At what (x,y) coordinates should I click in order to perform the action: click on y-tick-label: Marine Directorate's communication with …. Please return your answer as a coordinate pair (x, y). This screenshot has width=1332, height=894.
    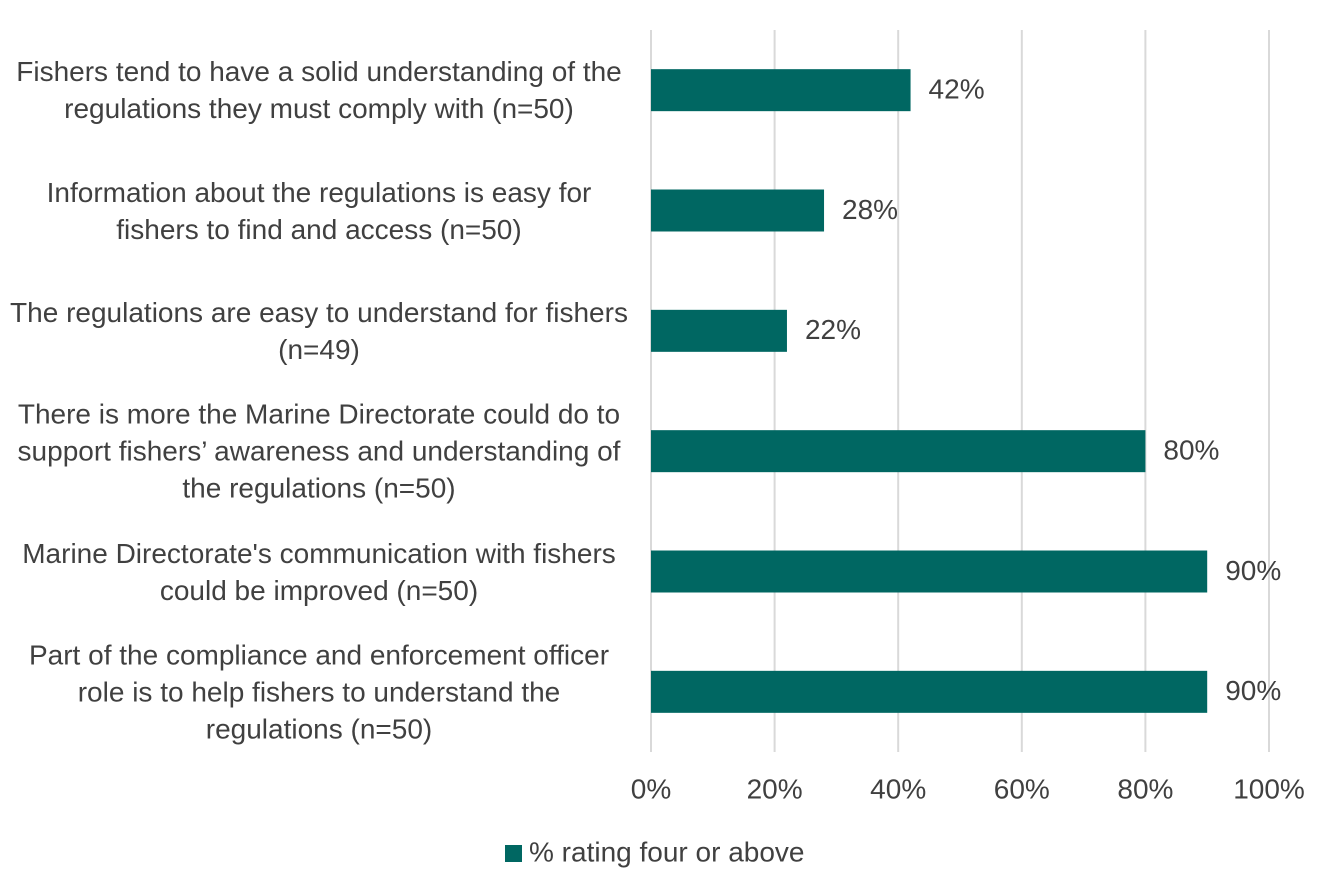
    Looking at the image, I should click on (319, 571).